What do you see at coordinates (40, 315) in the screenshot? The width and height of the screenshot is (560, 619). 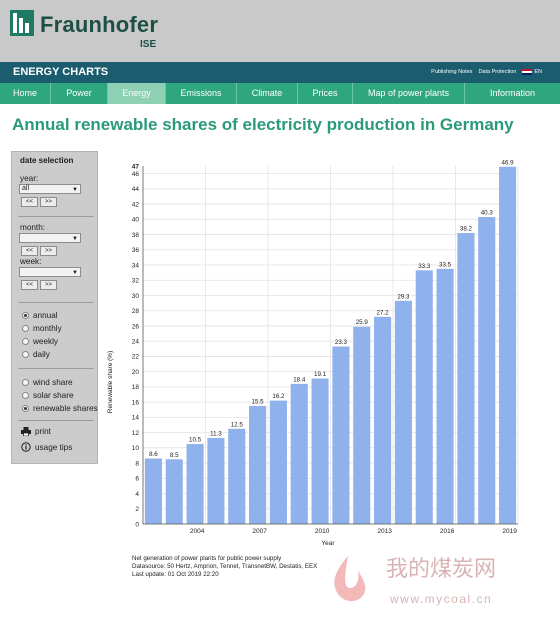 I see `period-option-annual: annual` at bounding box center [40, 315].